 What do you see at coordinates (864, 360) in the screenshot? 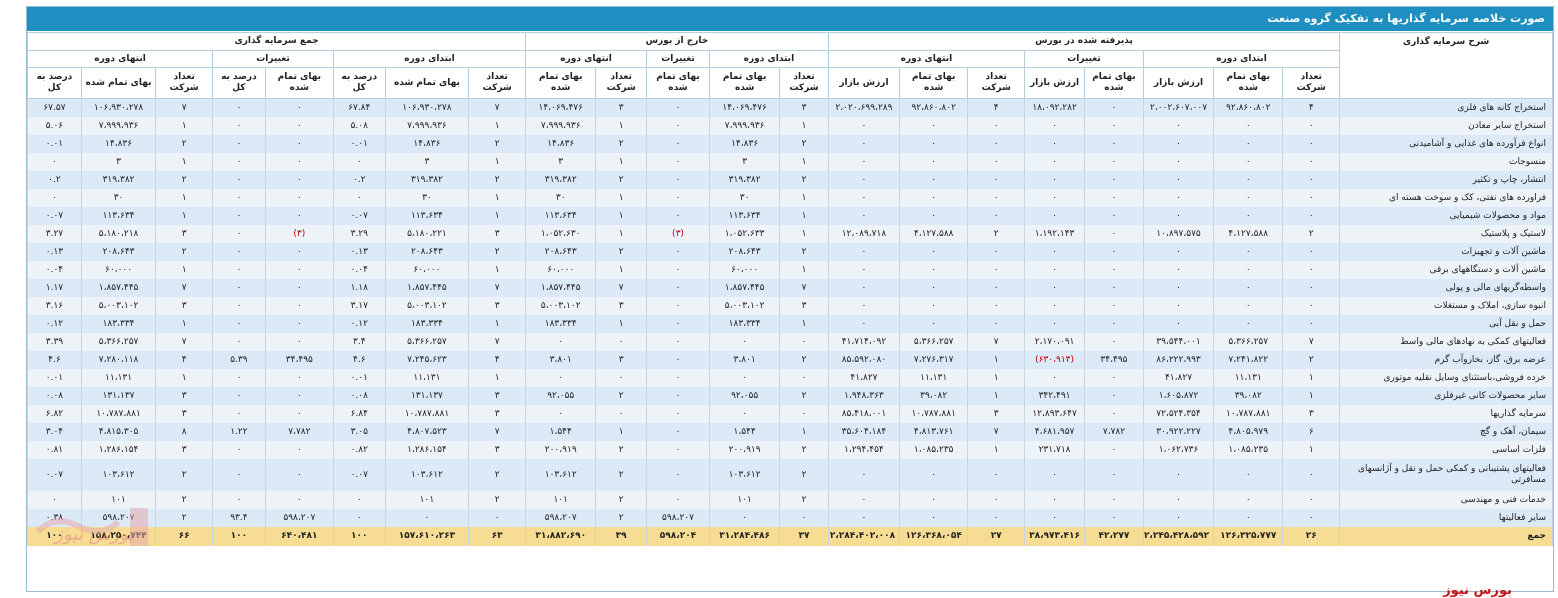
I see `table-cell: ۸۵،۵۹۲،۰۸۰` at bounding box center [864, 360].